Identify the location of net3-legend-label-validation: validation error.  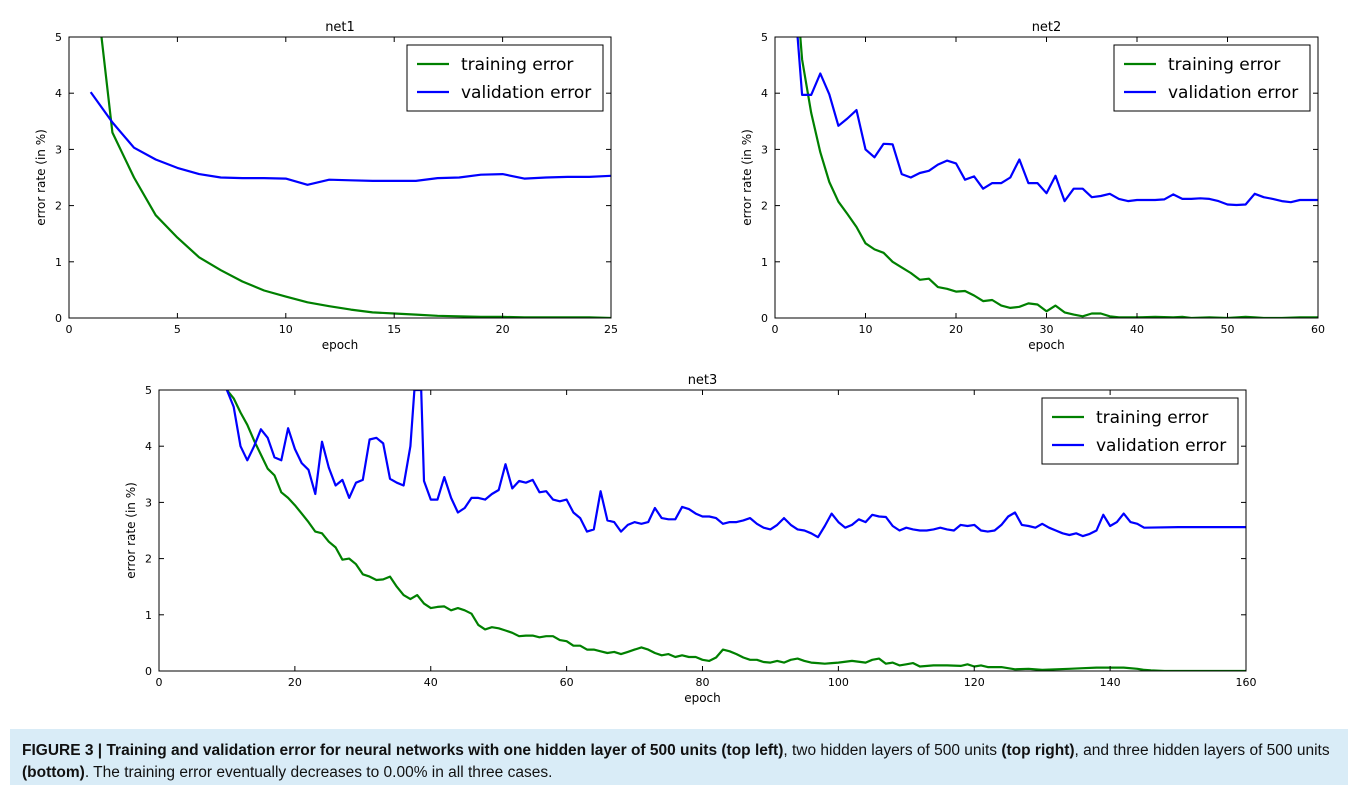
(1161, 446).